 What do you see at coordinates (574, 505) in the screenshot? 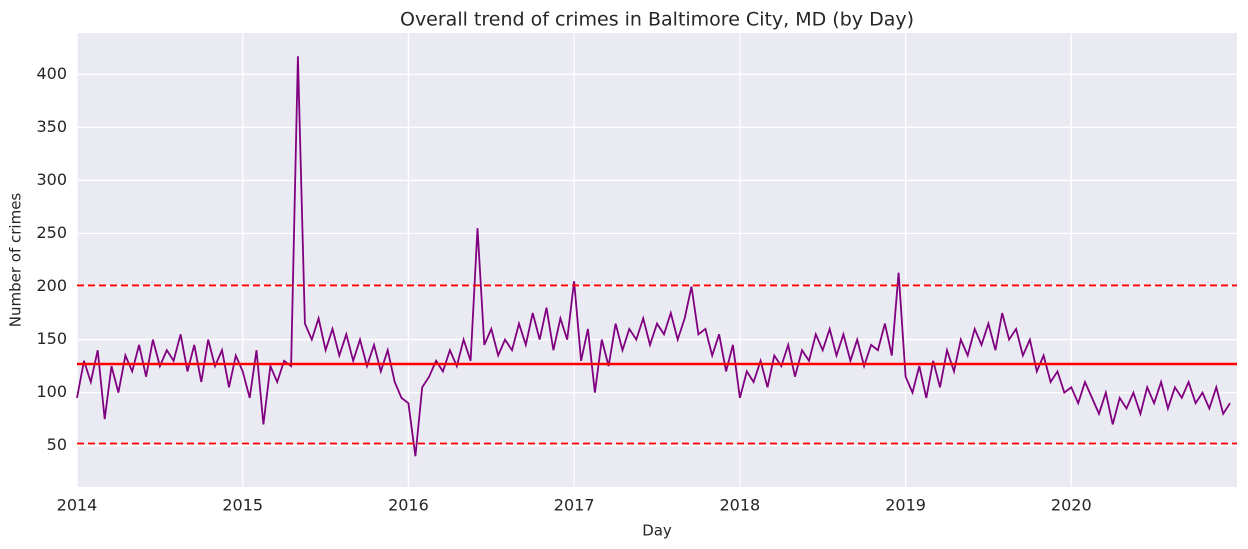
I see `x-tick-label: 2017` at bounding box center [574, 505].